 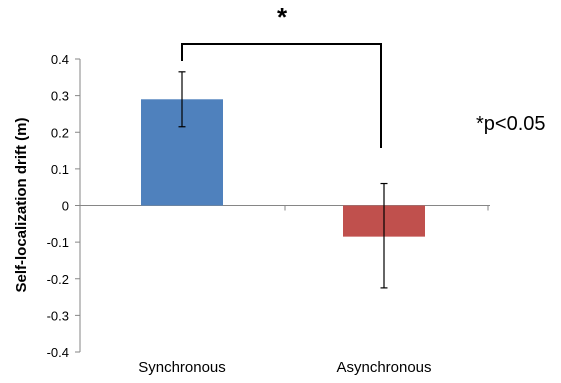 What do you see at coordinates (60, 59) in the screenshot?
I see `y-tick-label: 0.4` at bounding box center [60, 59].